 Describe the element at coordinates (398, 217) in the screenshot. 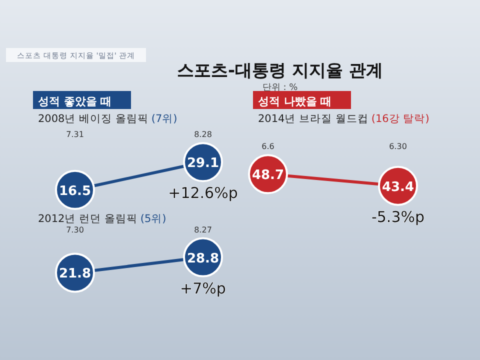

I see `annotation: -5.3%p` at that location.